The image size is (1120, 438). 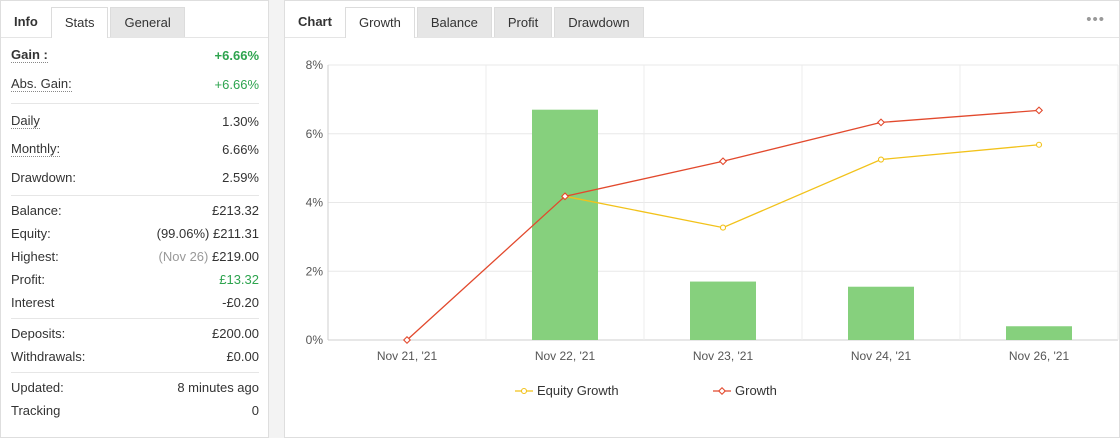 I want to click on monthly-row: Monthly: 6.66%, so click(x=135, y=149).